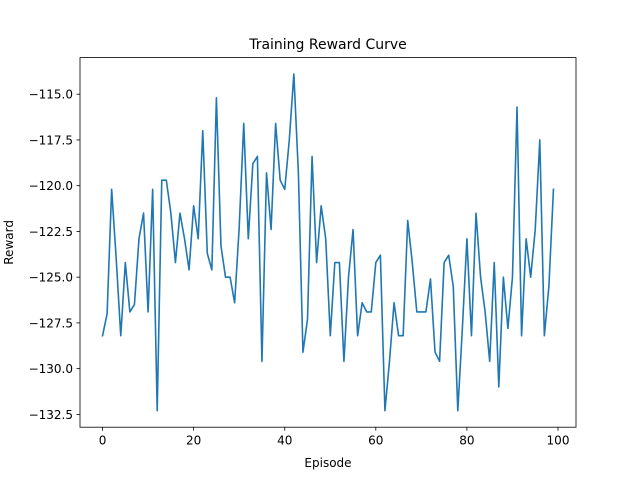 This screenshot has height=480, width=640. What do you see at coordinates (466, 441) in the screenshot?
I see `x-tick-label: 80` at bounding box center [466, 441].